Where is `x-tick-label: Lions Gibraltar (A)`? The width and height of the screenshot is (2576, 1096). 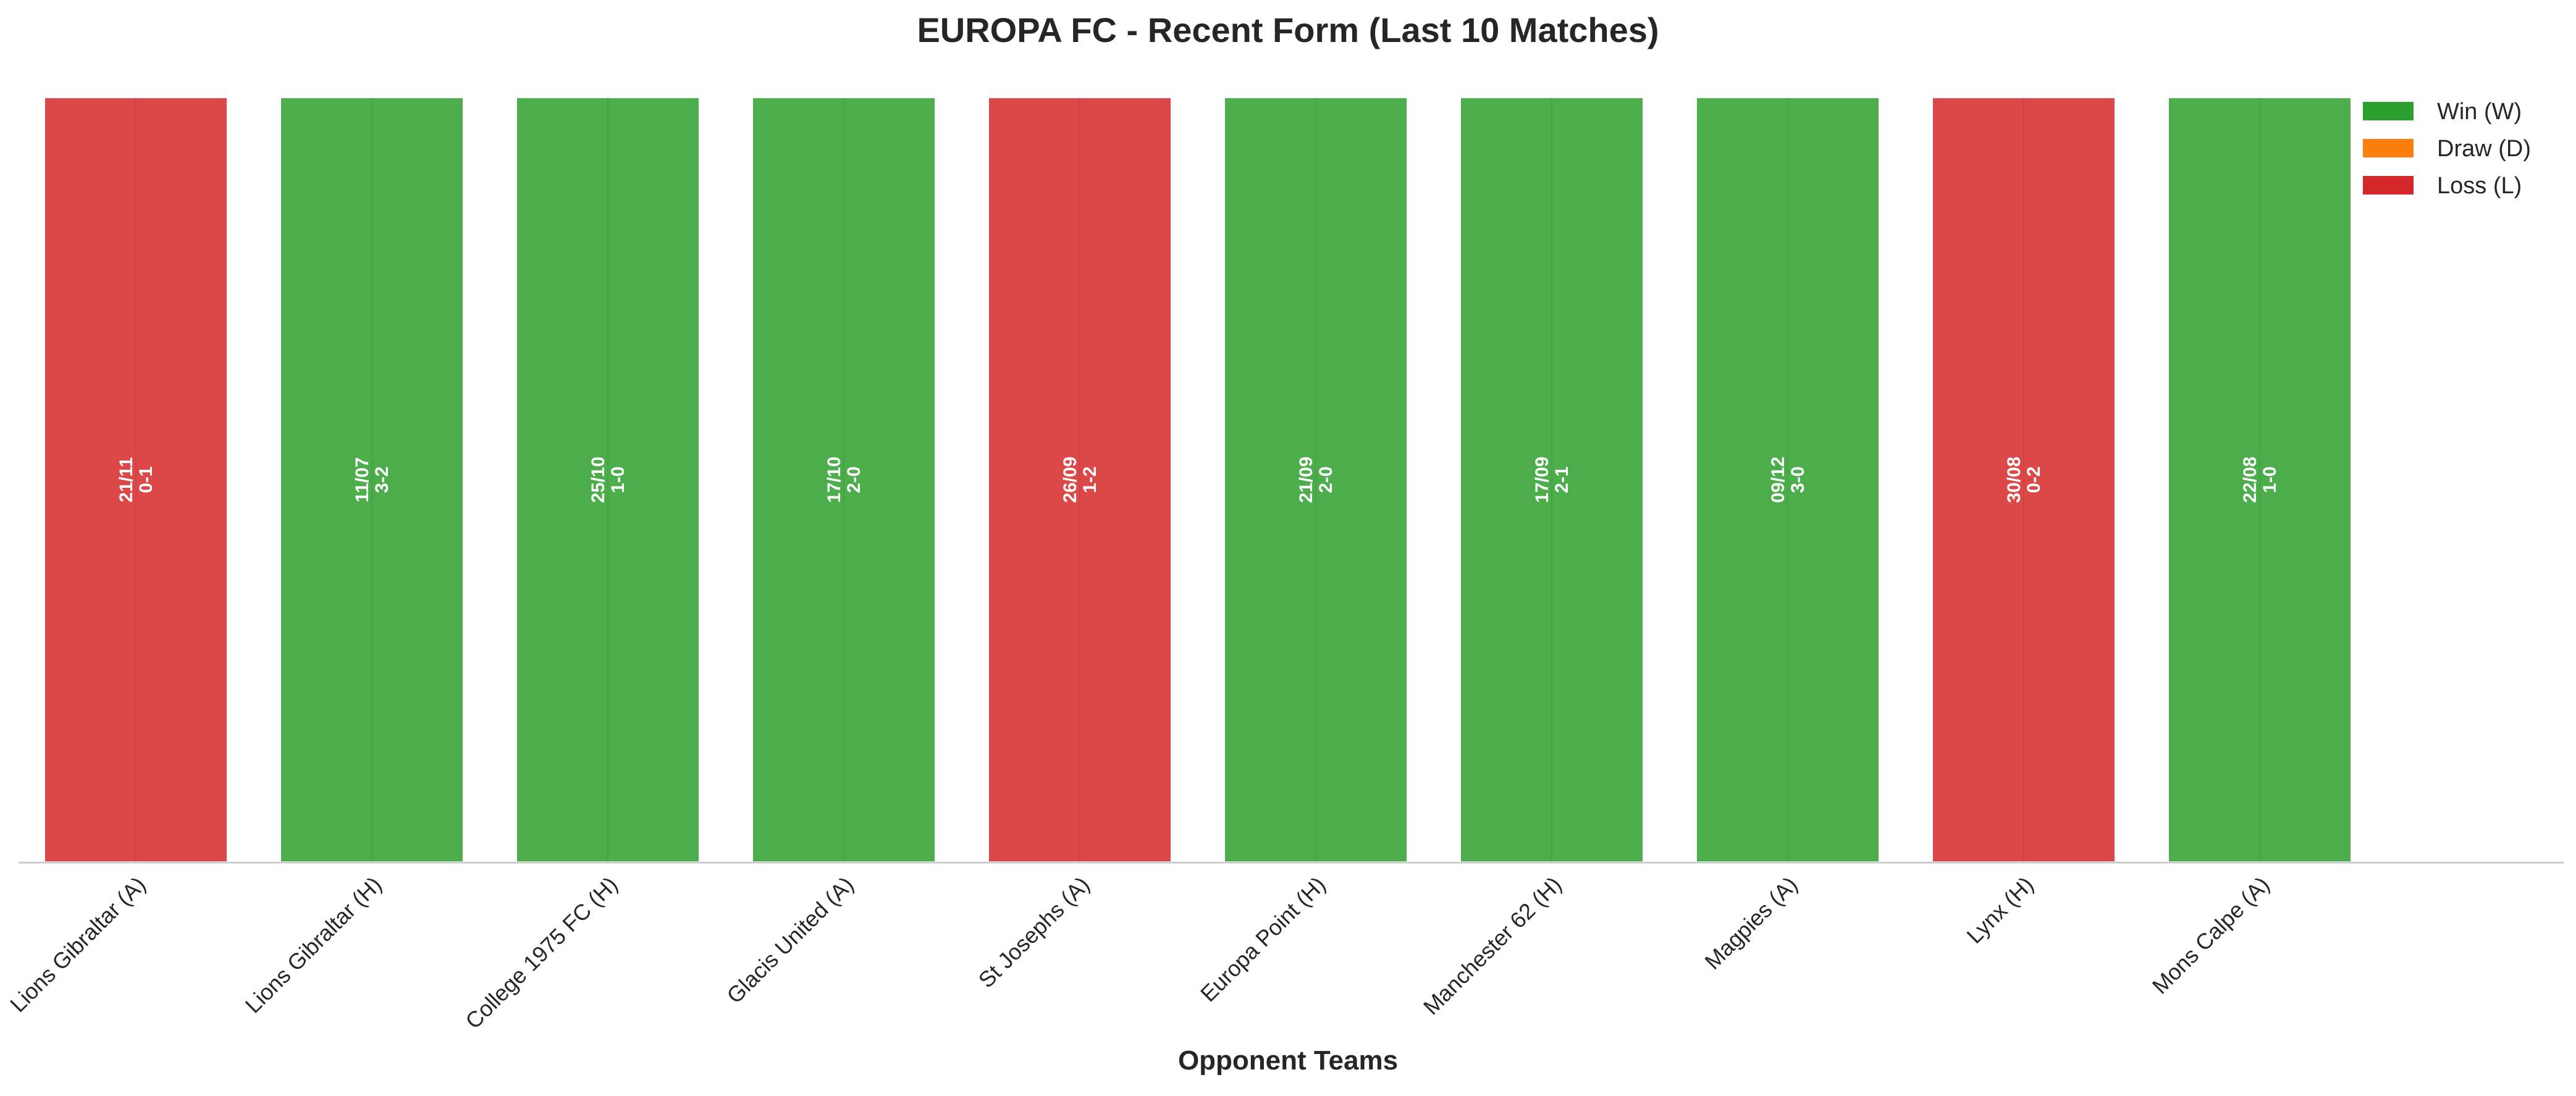 x-tick-label: Lions Gibraltar (A) is located at coordinates (78, 945).